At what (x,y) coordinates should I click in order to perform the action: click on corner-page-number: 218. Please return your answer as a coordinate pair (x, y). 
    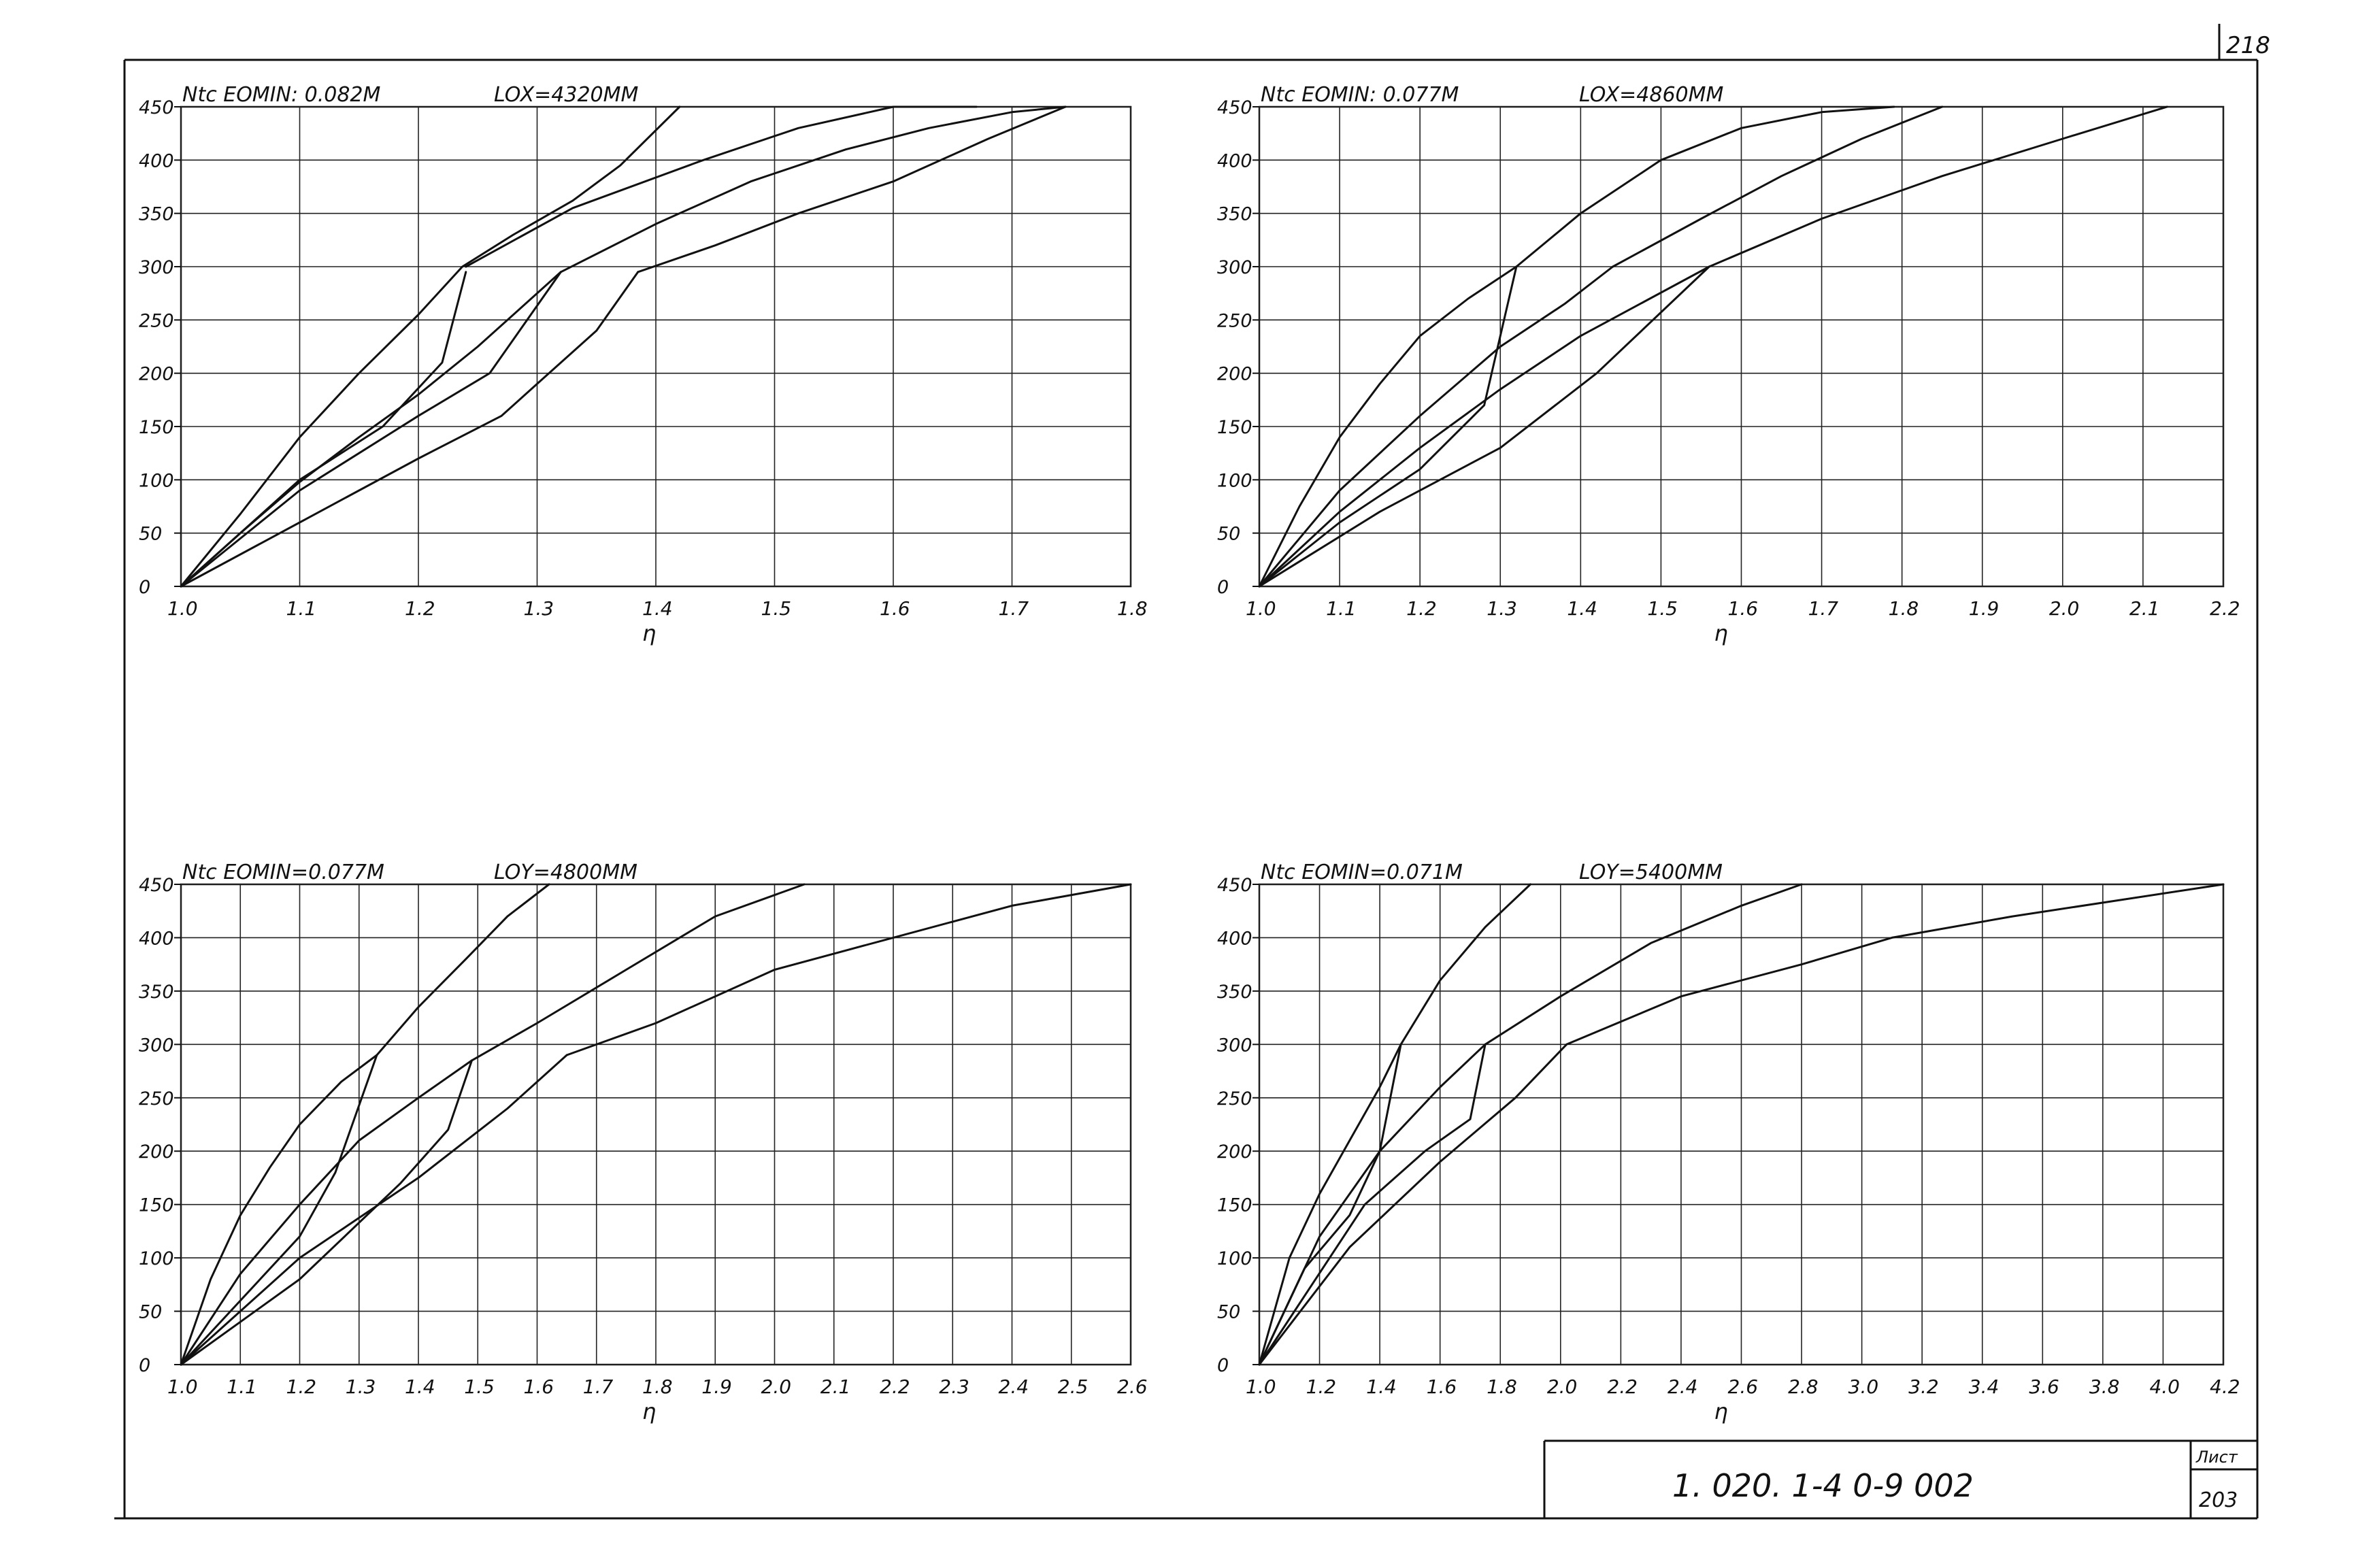
    Looking at the image, I should click on (2248, 45).